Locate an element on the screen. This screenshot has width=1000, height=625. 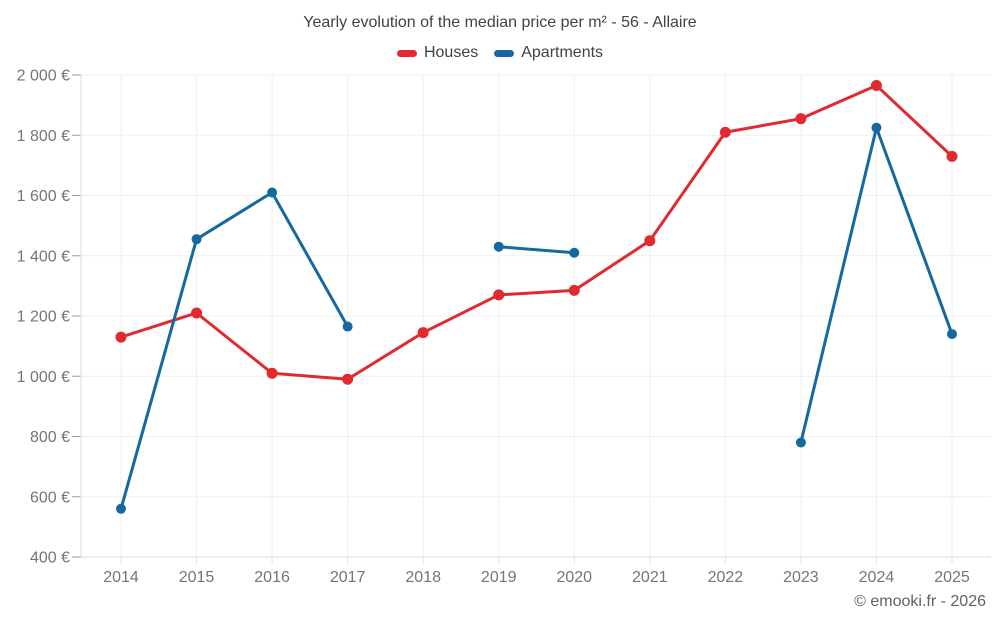
data-point-houses-2017 is located at coordinates (348, 379).